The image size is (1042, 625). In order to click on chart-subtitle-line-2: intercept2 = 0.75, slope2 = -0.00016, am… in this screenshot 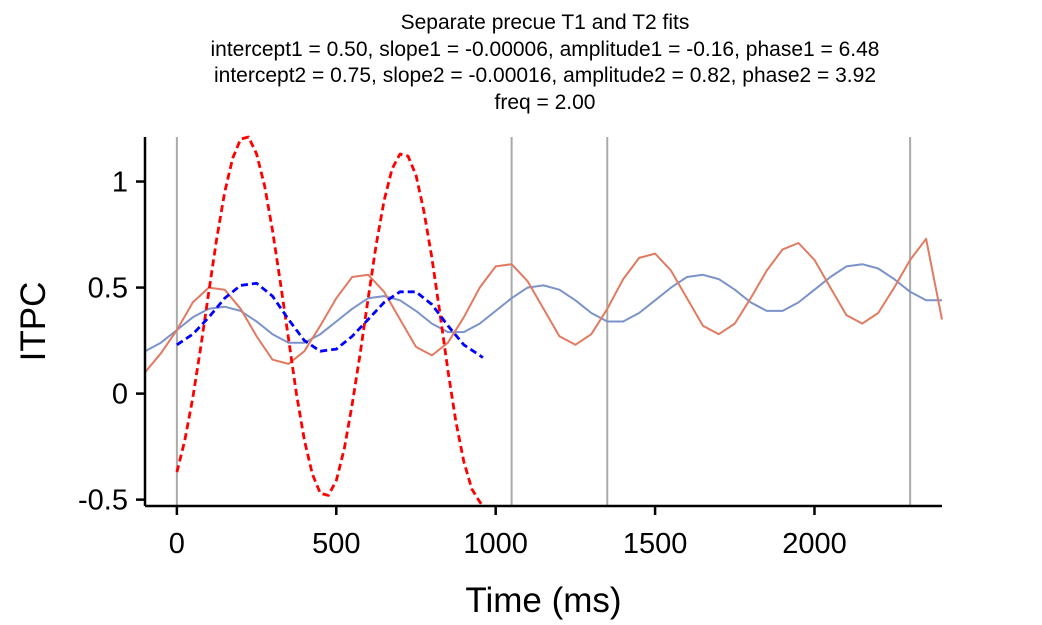, I will do `click(545, 75)`.